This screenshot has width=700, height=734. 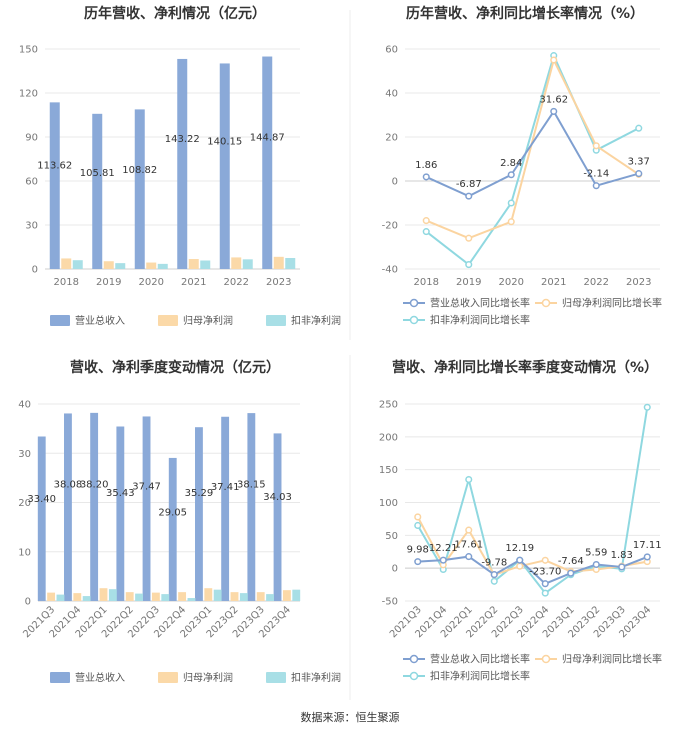 What do you see at coordinates (120, 493) in the screenshot?
I see `bar-value-label: 35.43` at bounding box center [120, 493].